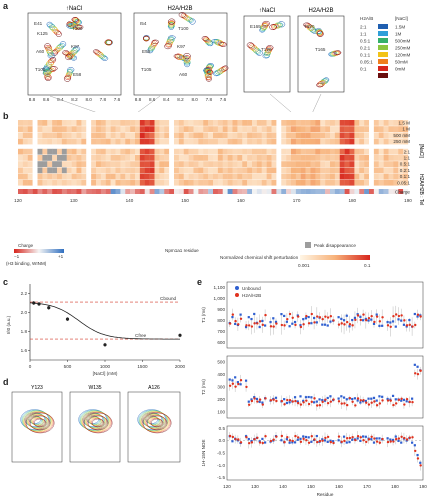 The width and height of the screenshot is (431, 500). I want to click on heatmap-xlabel: Npm1a1 residue, so click(182, 250).